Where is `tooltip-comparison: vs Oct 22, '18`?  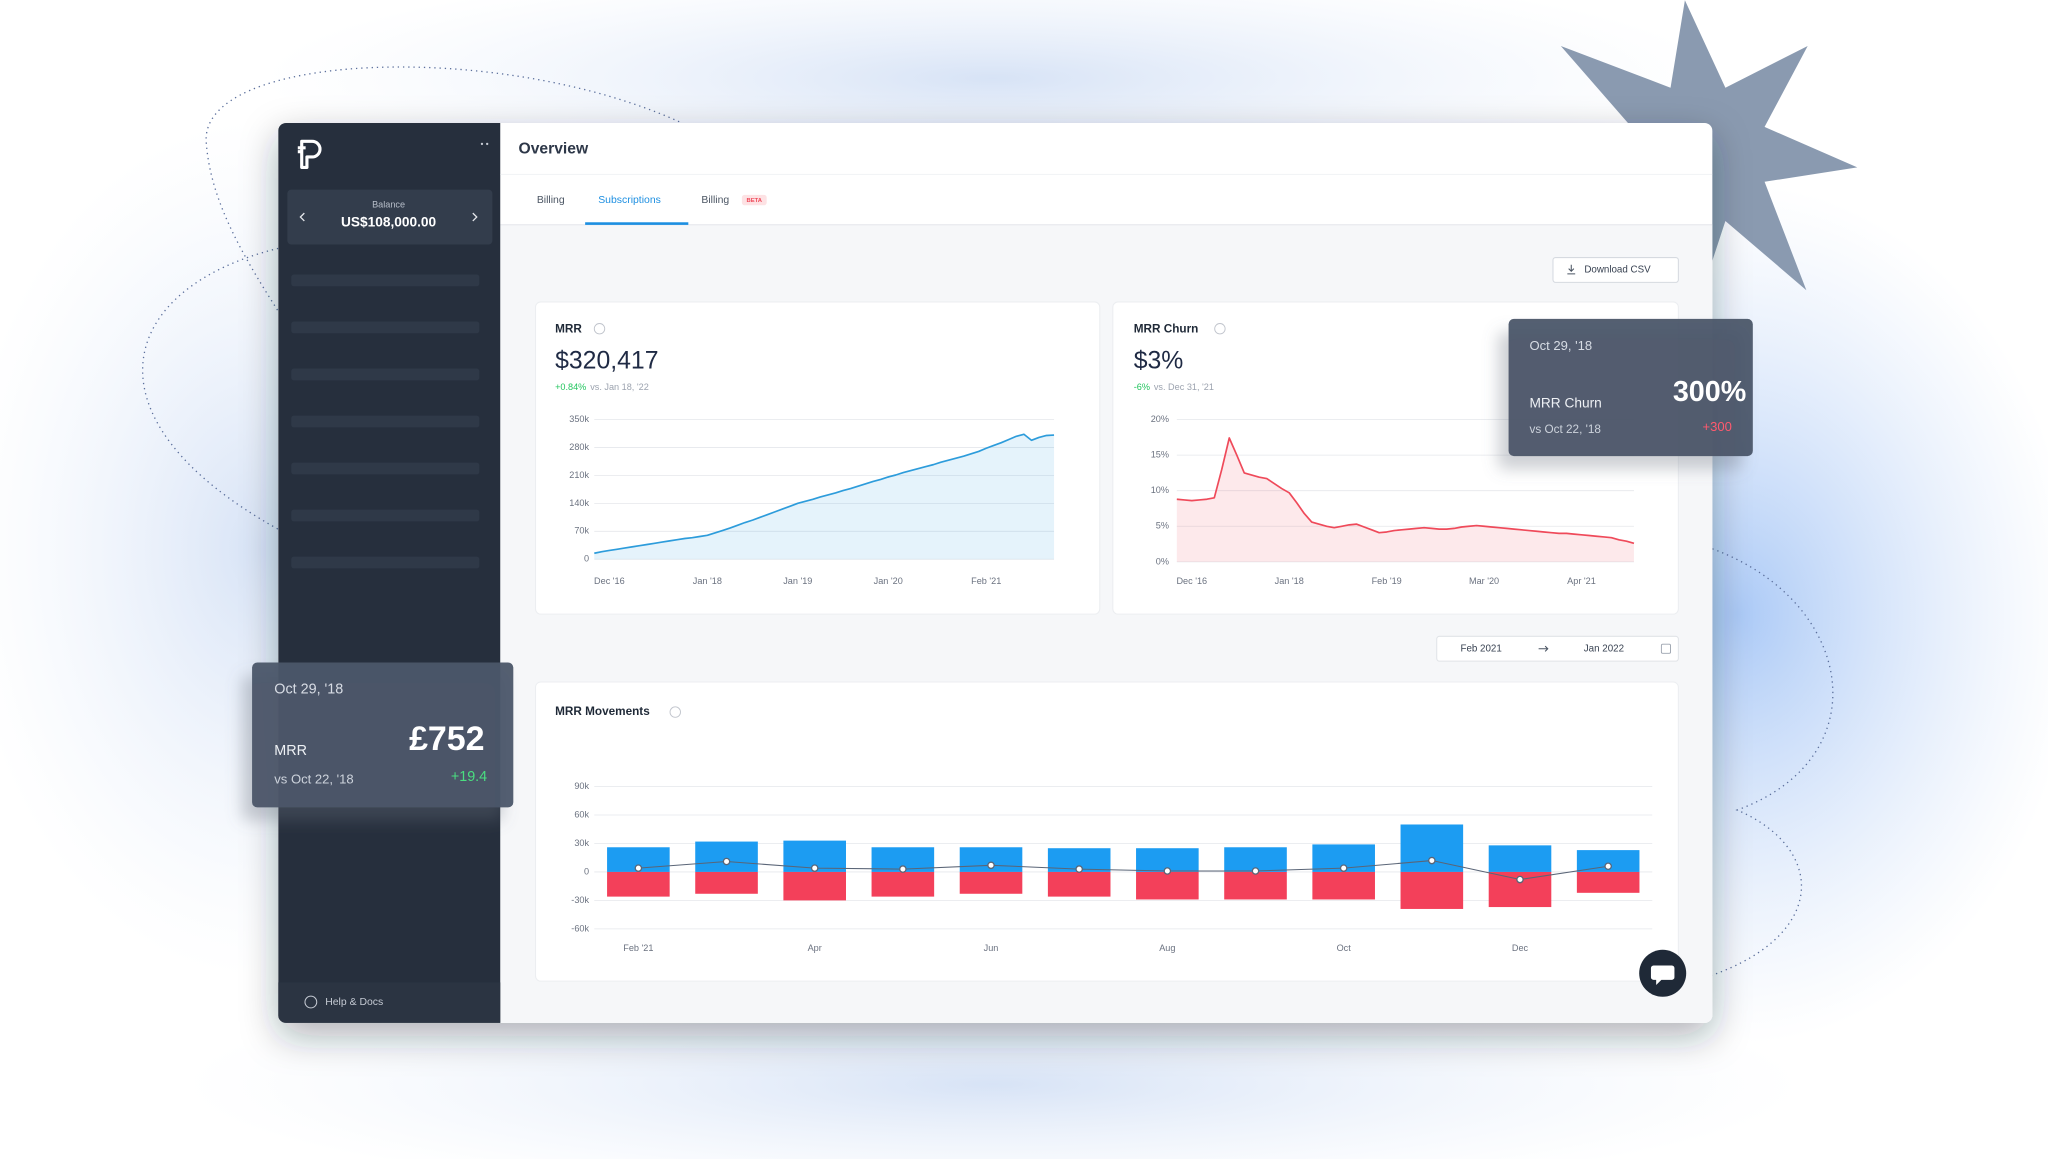 tooltip-comparison: vs Oct 22, '18 is located at coordinates (313, 778).